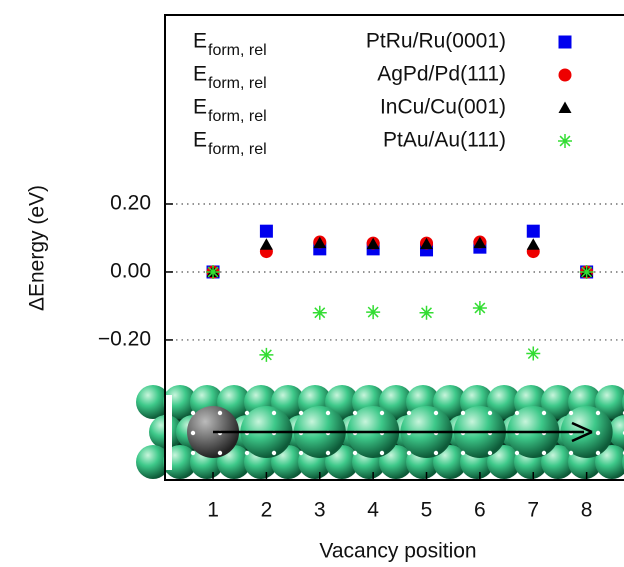 The width and height of the screenshot is (624, 567). I want to click on y-axis-label: ΔEnergy (eV), so click(37, 248).